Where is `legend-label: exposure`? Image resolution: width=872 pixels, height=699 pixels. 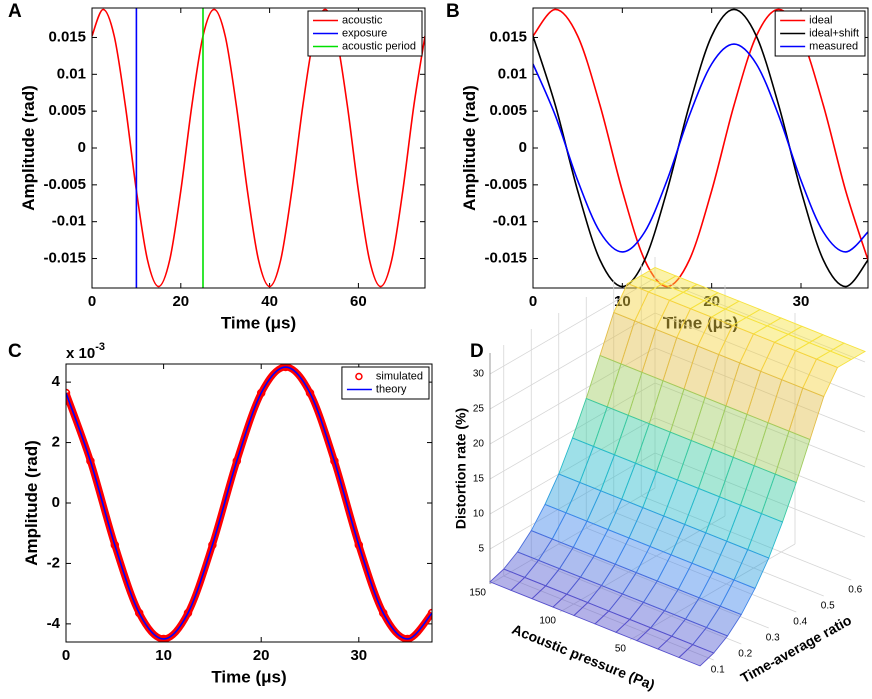
legend-label: exposure is located at coordinates (364, 33).